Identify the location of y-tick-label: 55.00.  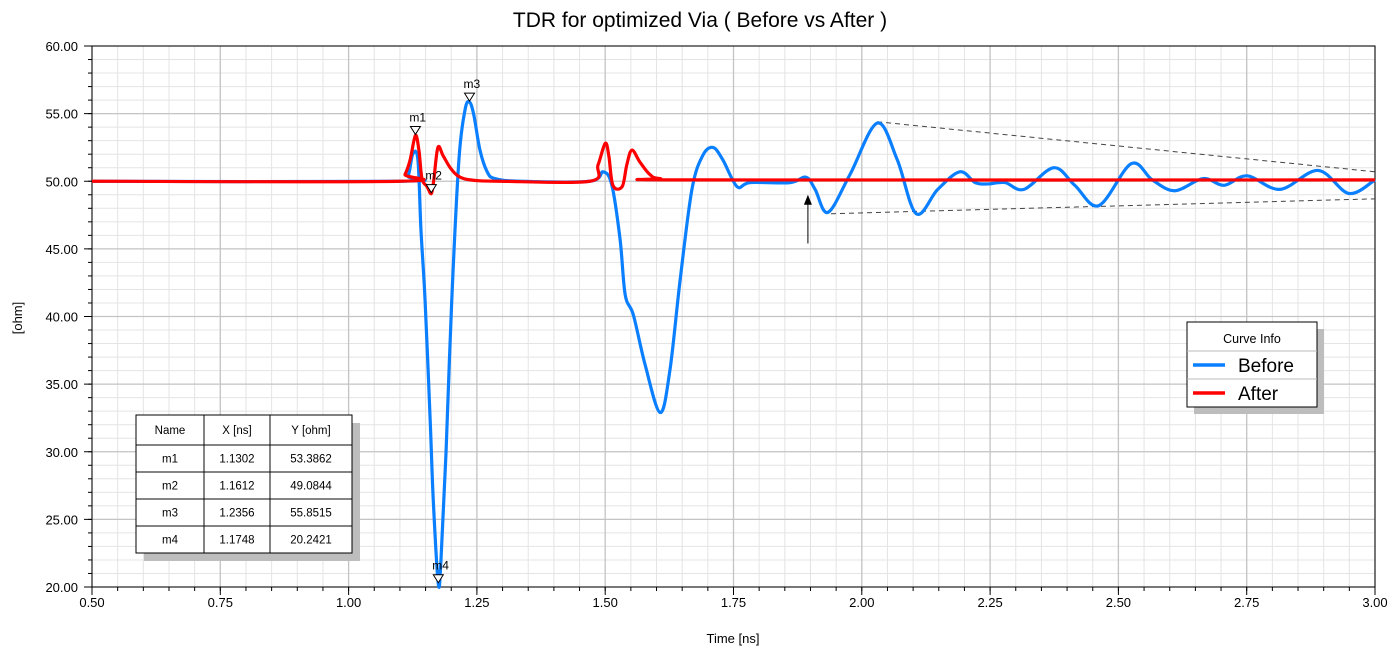
(61, 114).